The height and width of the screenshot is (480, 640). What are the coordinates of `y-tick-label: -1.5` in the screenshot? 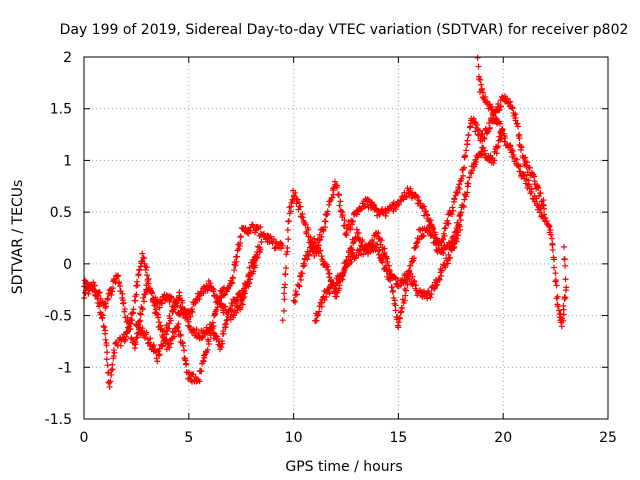 It's located at (58, 420).